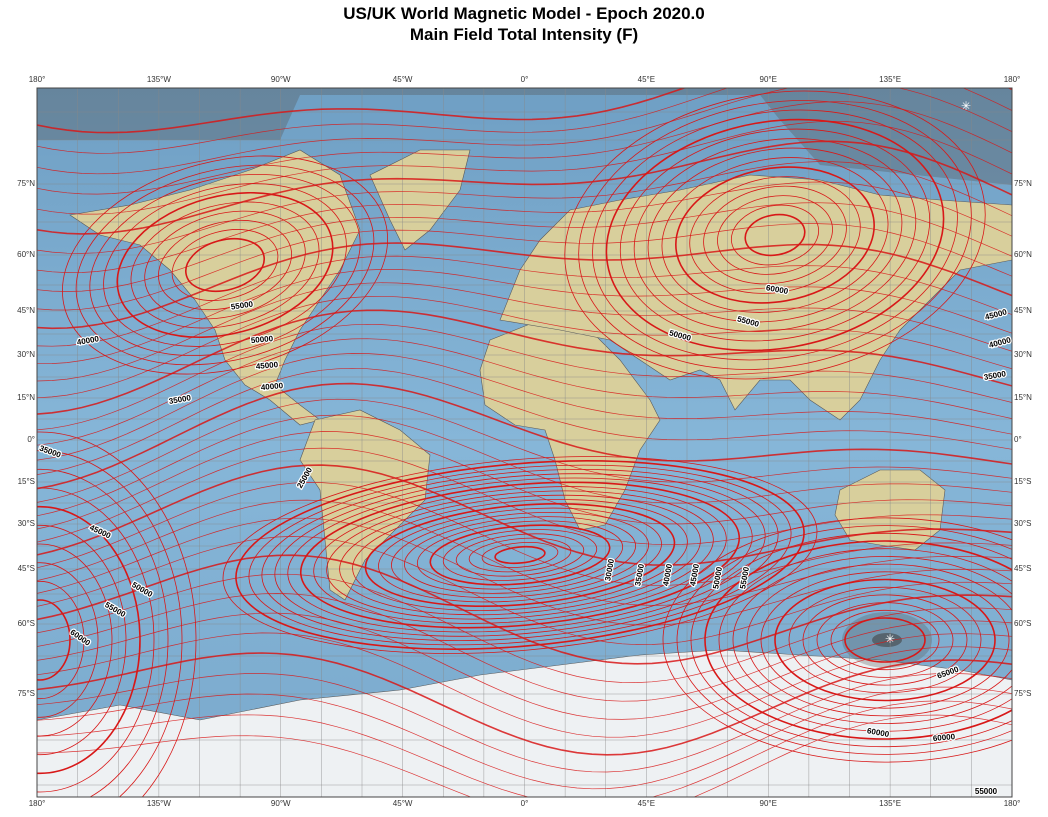 This screenshot has width=1048, height=817. What do you see at coordinates (943, 737) in the screenshot?
I see `contour-label: 60000` at bounding box center [943, 737].